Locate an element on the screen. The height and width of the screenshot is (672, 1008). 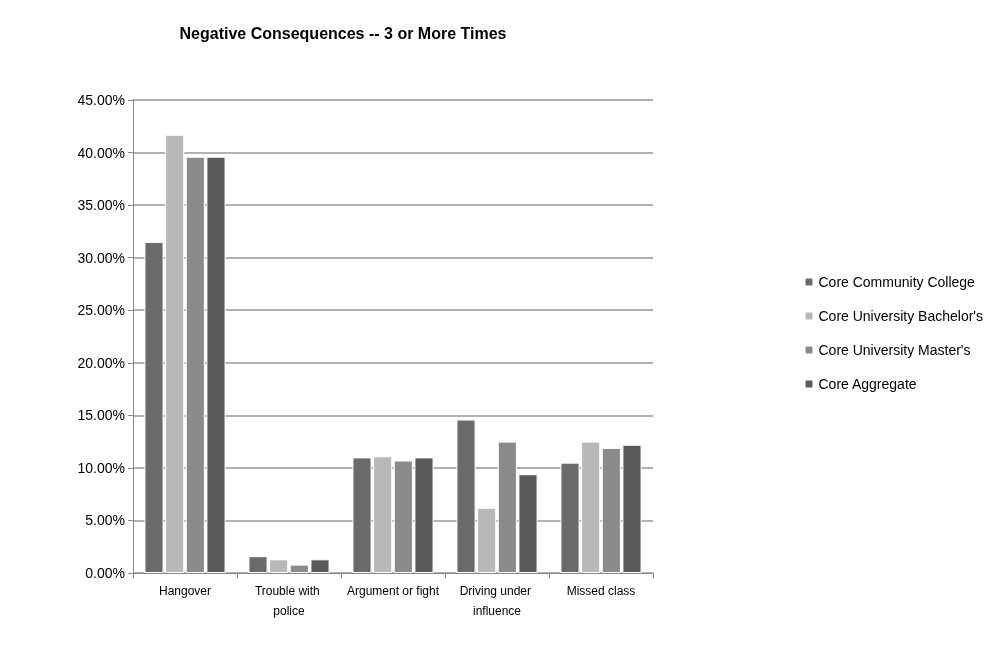
y-tick-label: 25.00% is located at coordinates (101, 310).